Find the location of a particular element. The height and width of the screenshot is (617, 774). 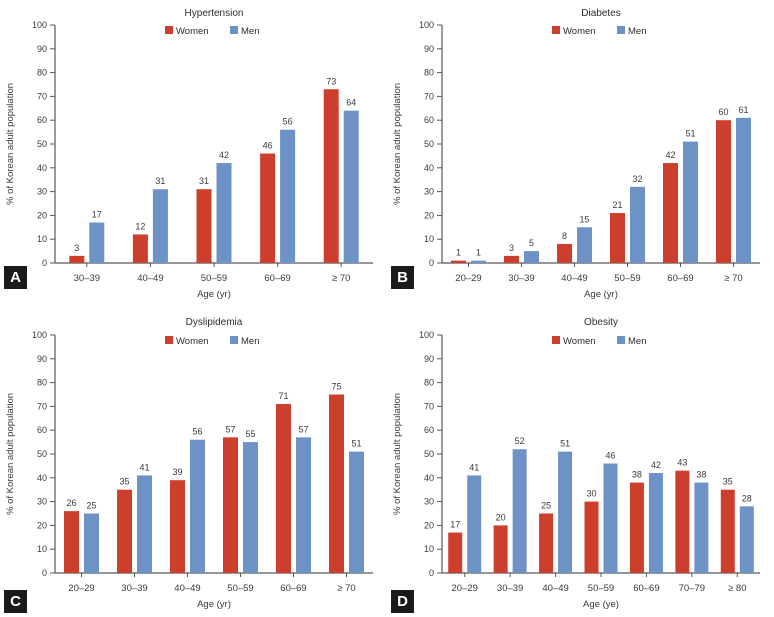

bar-value-label: 26 is located at coordinates (71, 503).